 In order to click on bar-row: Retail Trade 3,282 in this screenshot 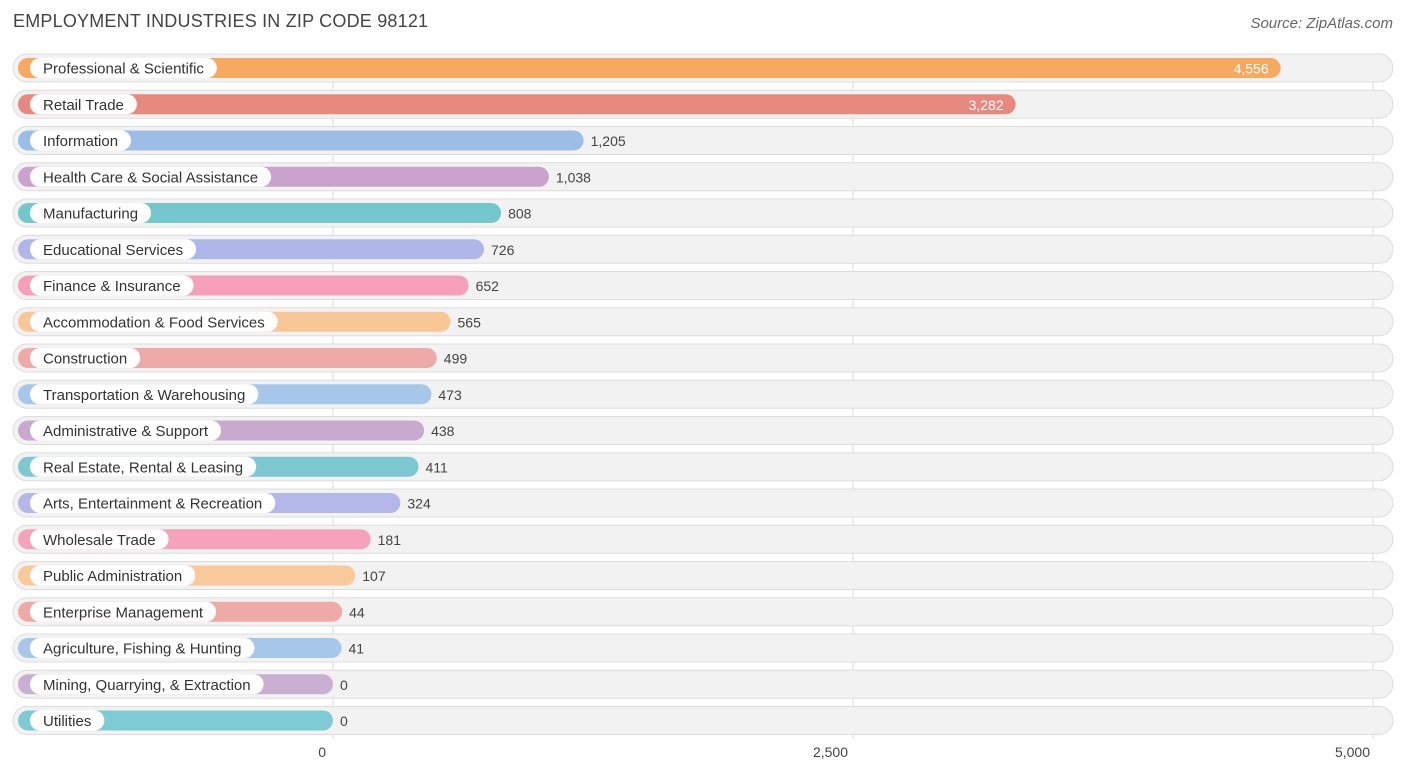, I will do `click(703, 104)`.